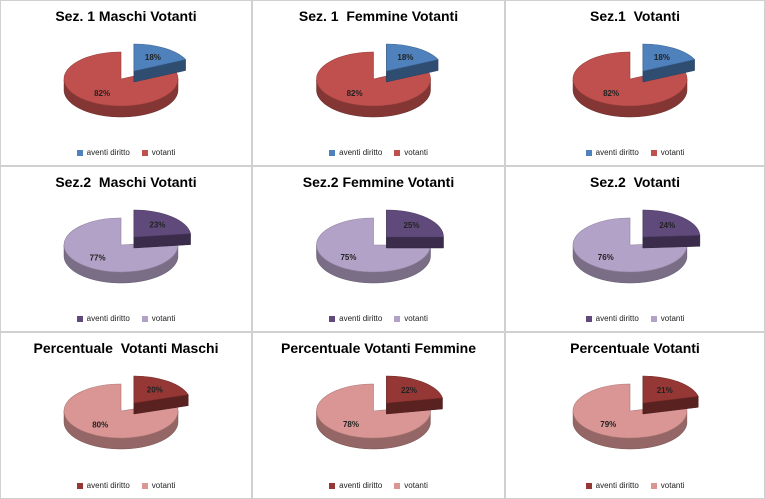  I want to click on data-label: 24%, so click(667, 225).